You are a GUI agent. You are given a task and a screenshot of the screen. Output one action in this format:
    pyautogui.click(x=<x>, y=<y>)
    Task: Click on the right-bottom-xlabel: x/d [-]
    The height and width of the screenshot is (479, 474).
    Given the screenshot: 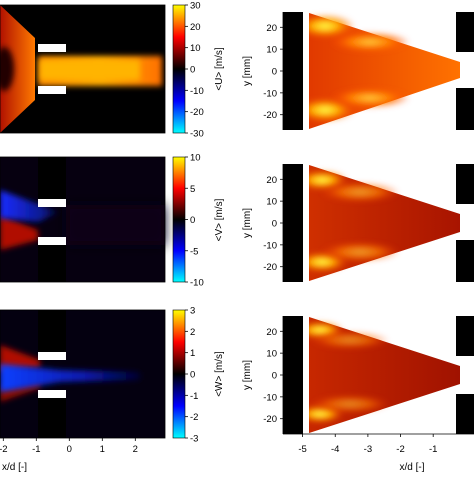 What is the action you would take?
    pyautogui.click(x=411, y=467)
    